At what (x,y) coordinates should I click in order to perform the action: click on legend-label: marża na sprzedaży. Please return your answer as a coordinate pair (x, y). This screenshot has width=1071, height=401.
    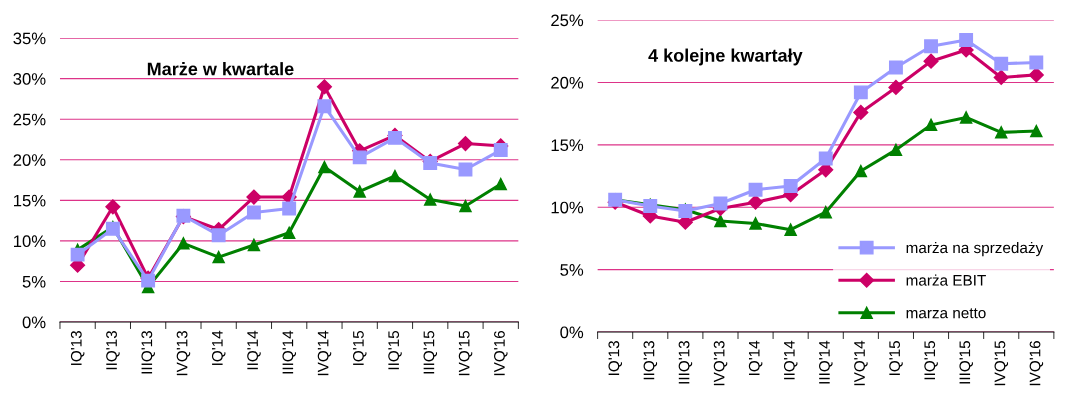
    Looking at the image, I should click on (975, 249).